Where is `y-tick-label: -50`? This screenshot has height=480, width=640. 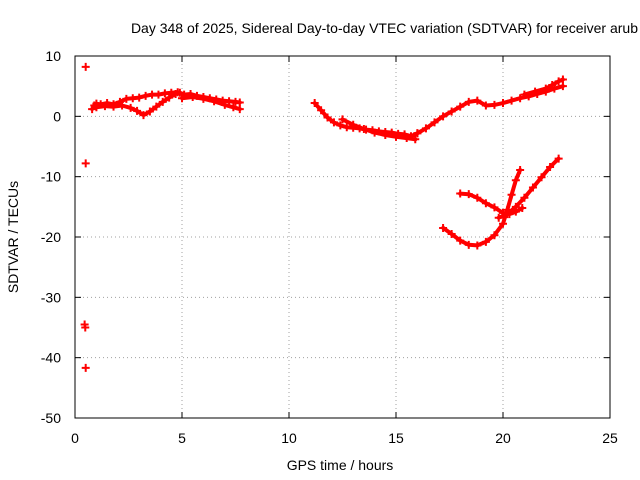 y-tick-label: -50 is located at coordinates (51, 418).